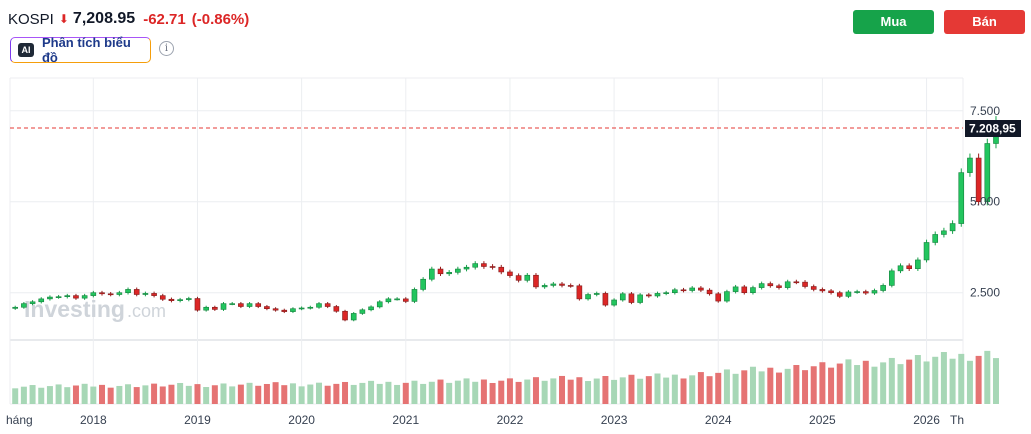  What do you see at coordinates (957, 420) in the screenshot?
I see `time-tick-label: Th` at bounding box center [957, 420].